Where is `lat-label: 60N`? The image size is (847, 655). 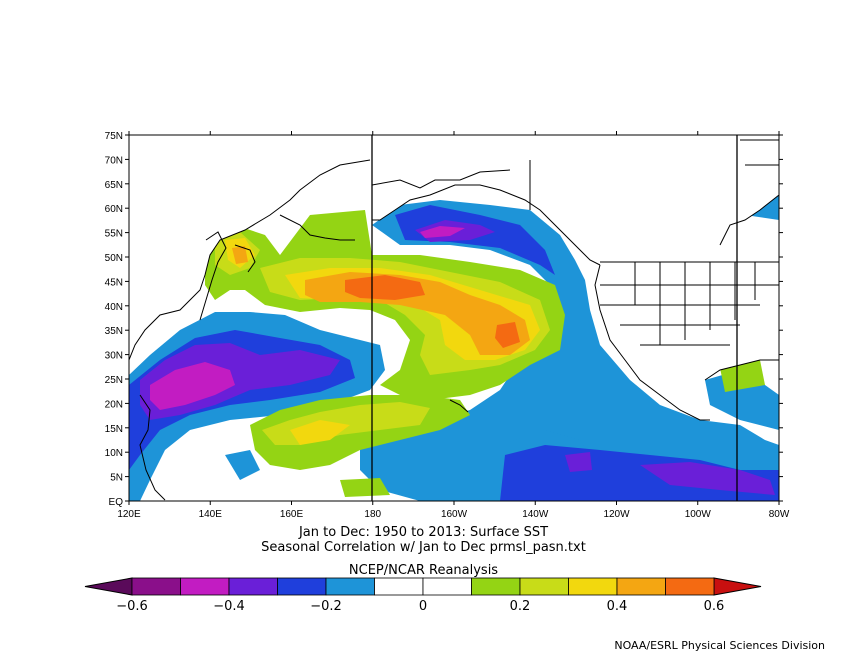 lat-label: 60N is located at coordinates (114, 209).